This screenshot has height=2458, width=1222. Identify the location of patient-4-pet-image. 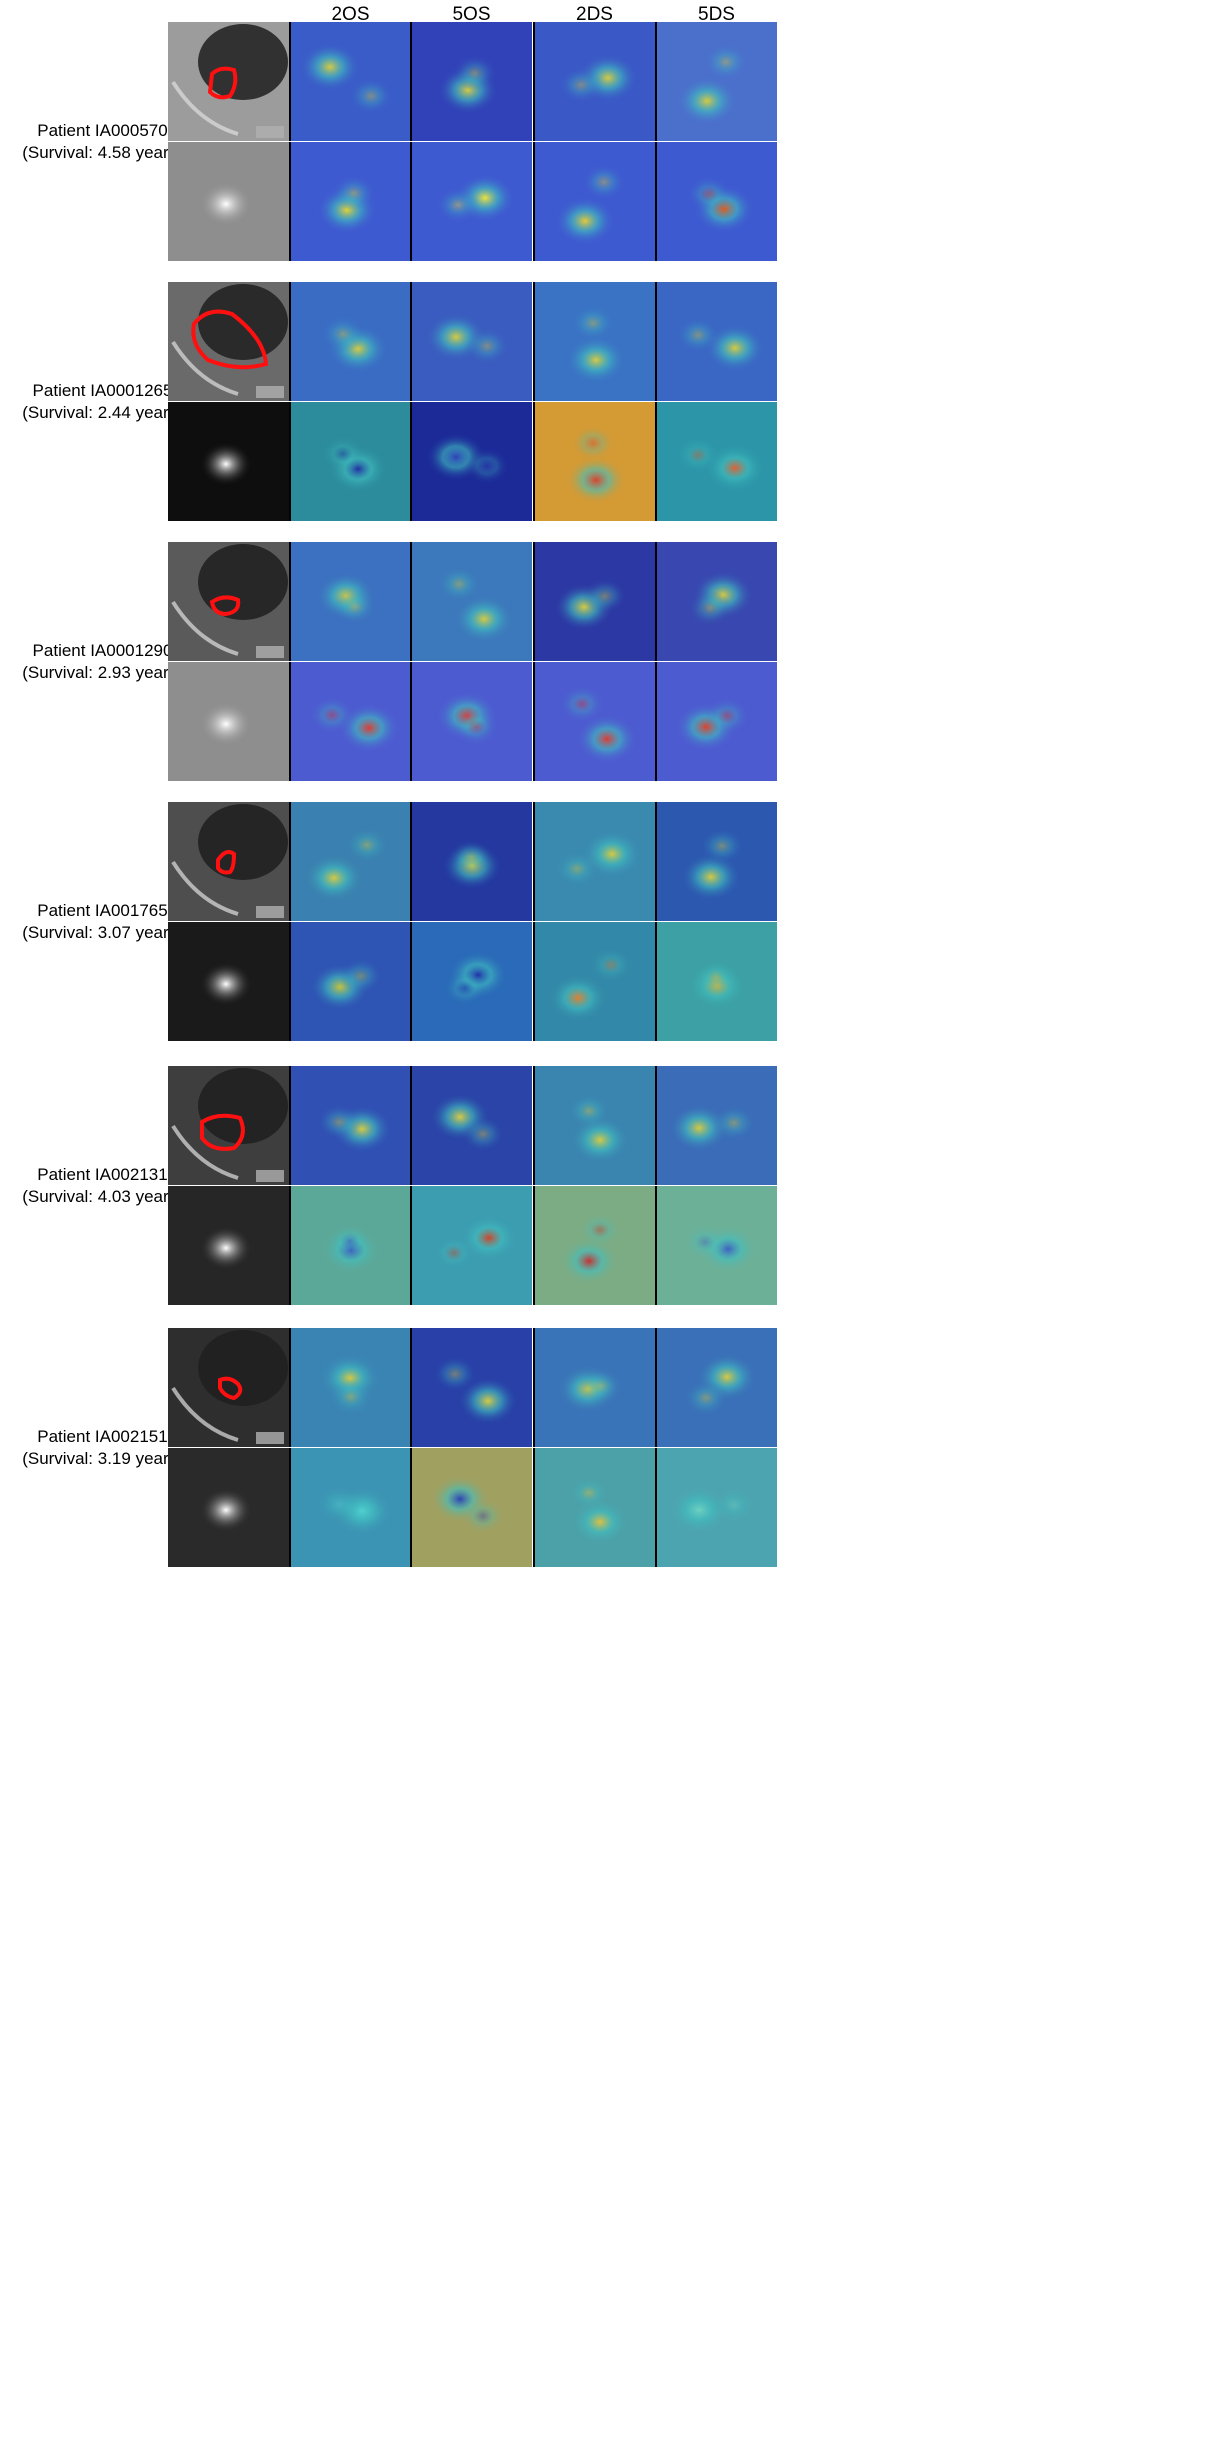
(228, 981).